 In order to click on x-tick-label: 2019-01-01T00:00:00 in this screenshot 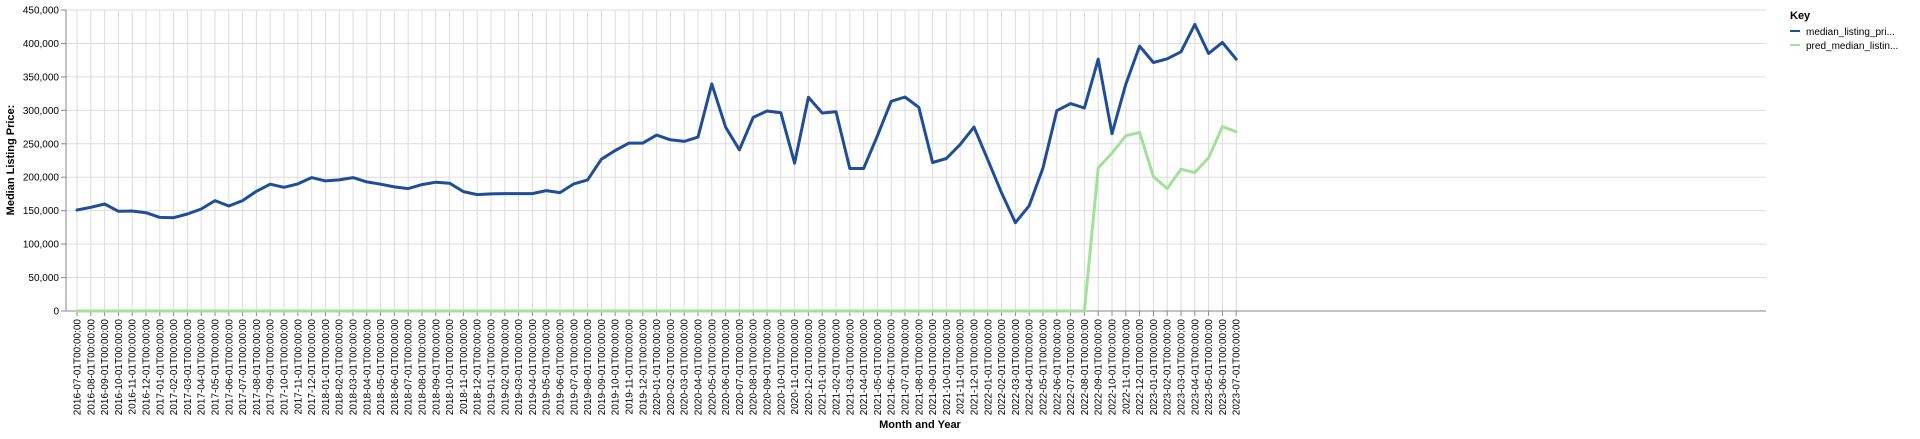, I will do `click(492, 367)`.